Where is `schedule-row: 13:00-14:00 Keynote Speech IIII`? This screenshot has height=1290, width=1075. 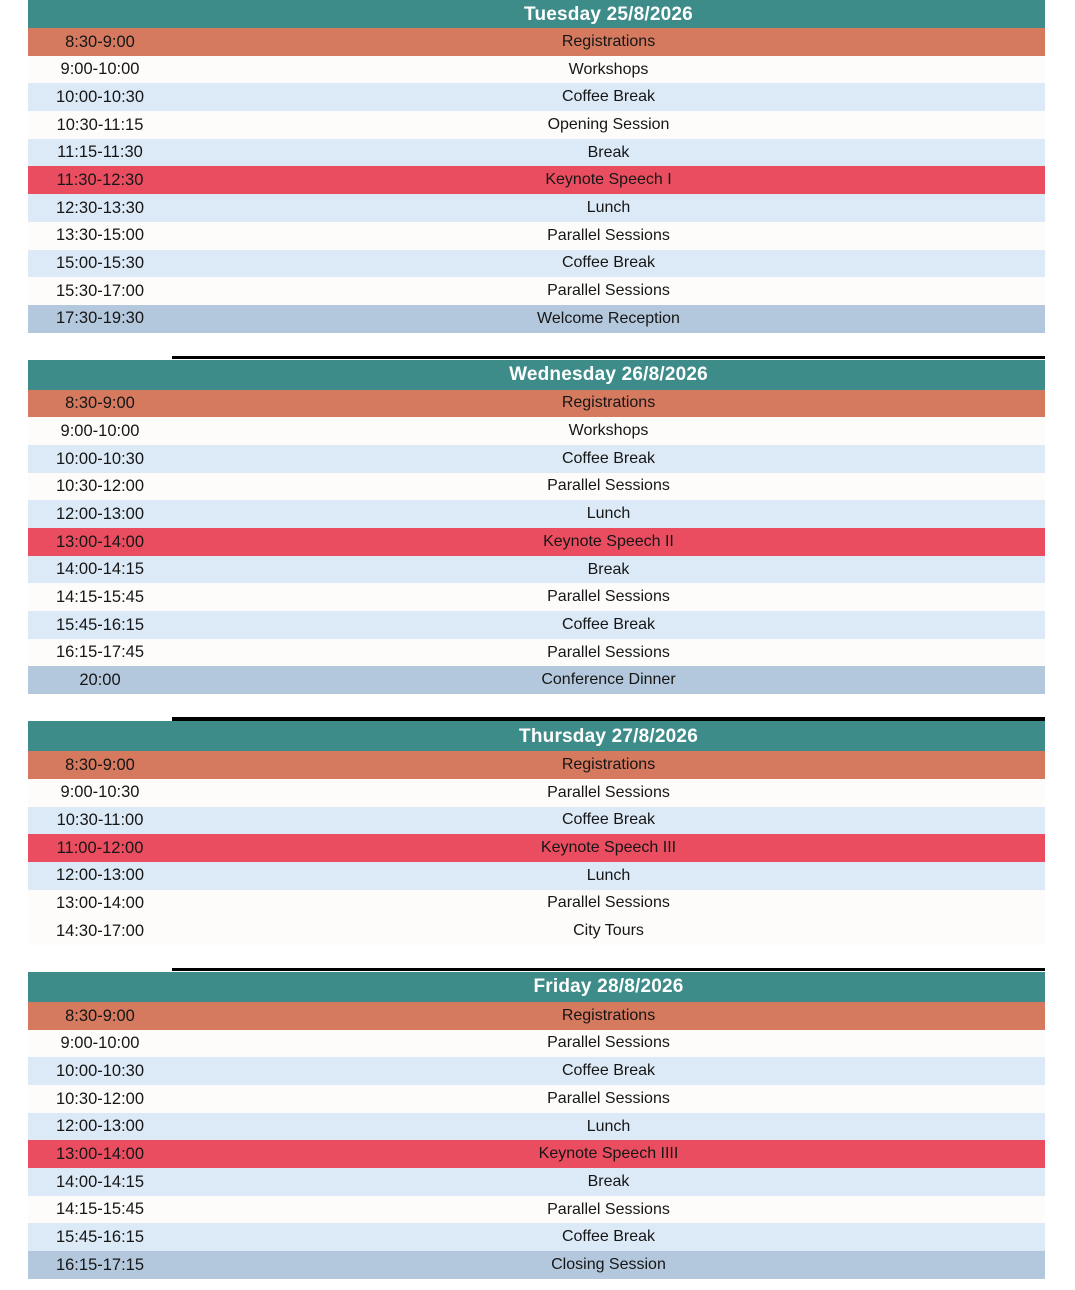 schedule-row: 13:00-14:00 Keynote Speech IIII is located at coordinates (536, 1154).